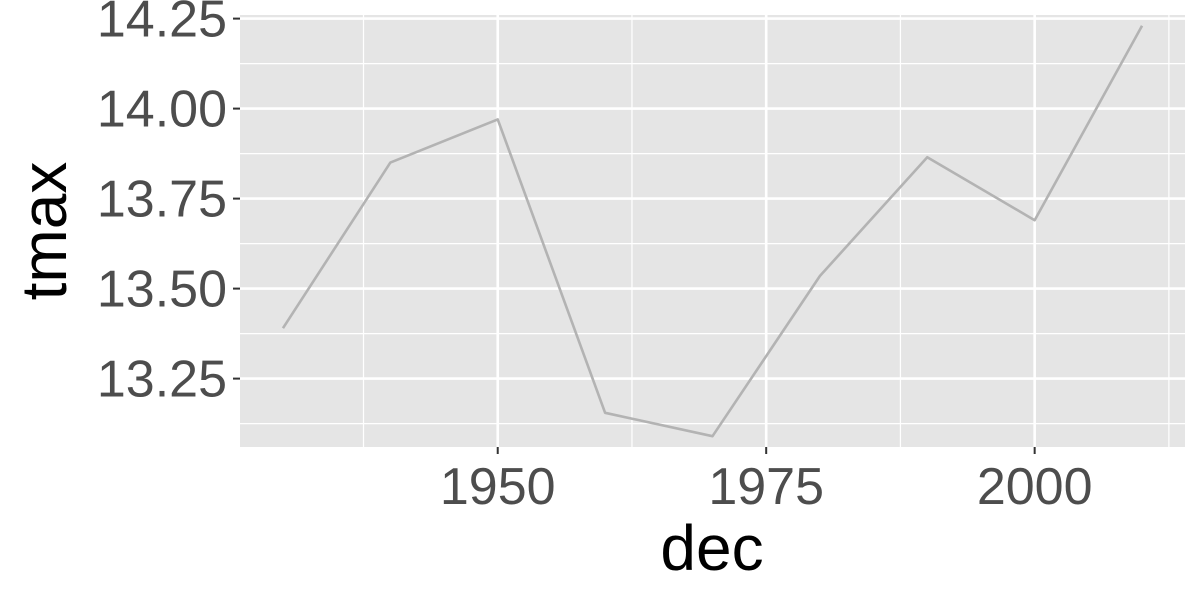  Describe the element at coordinates (498, 487) in the screenshot. I see `x-tick-label: 1950` at that location.